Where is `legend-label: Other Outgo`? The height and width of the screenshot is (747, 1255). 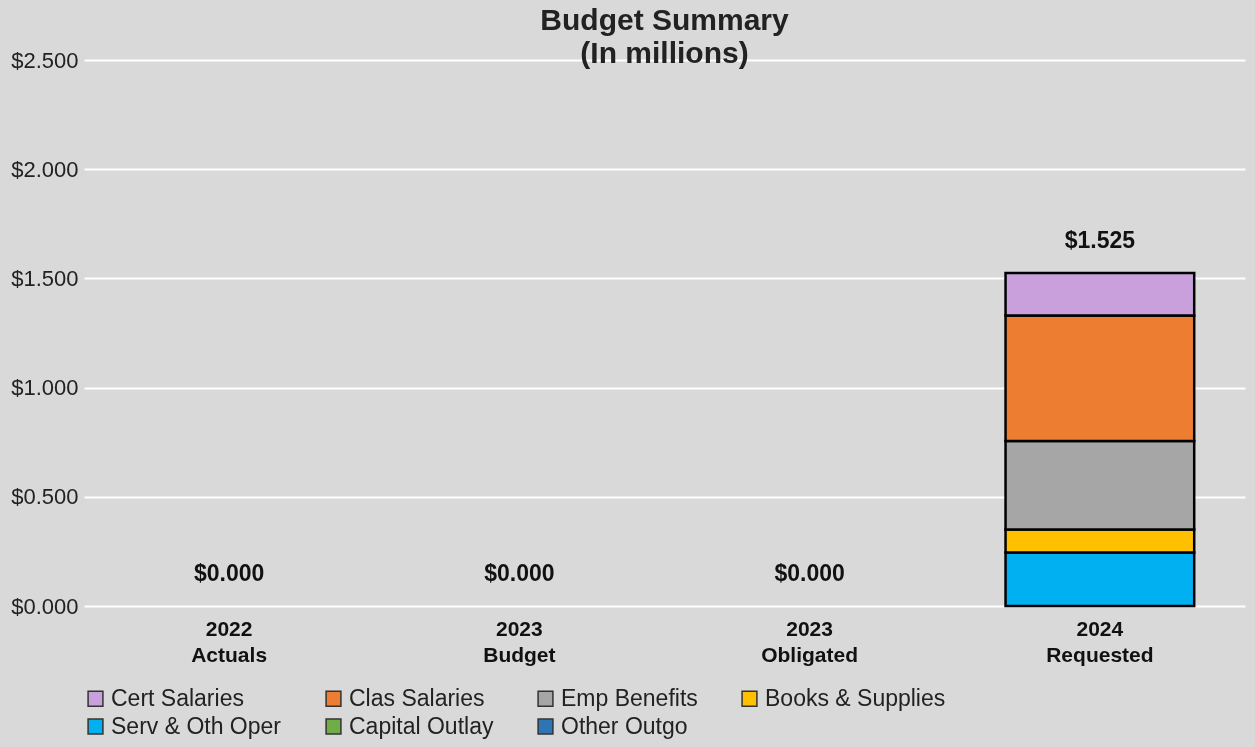 legend-label: Other Outgo is located at coordinates (624, 725).